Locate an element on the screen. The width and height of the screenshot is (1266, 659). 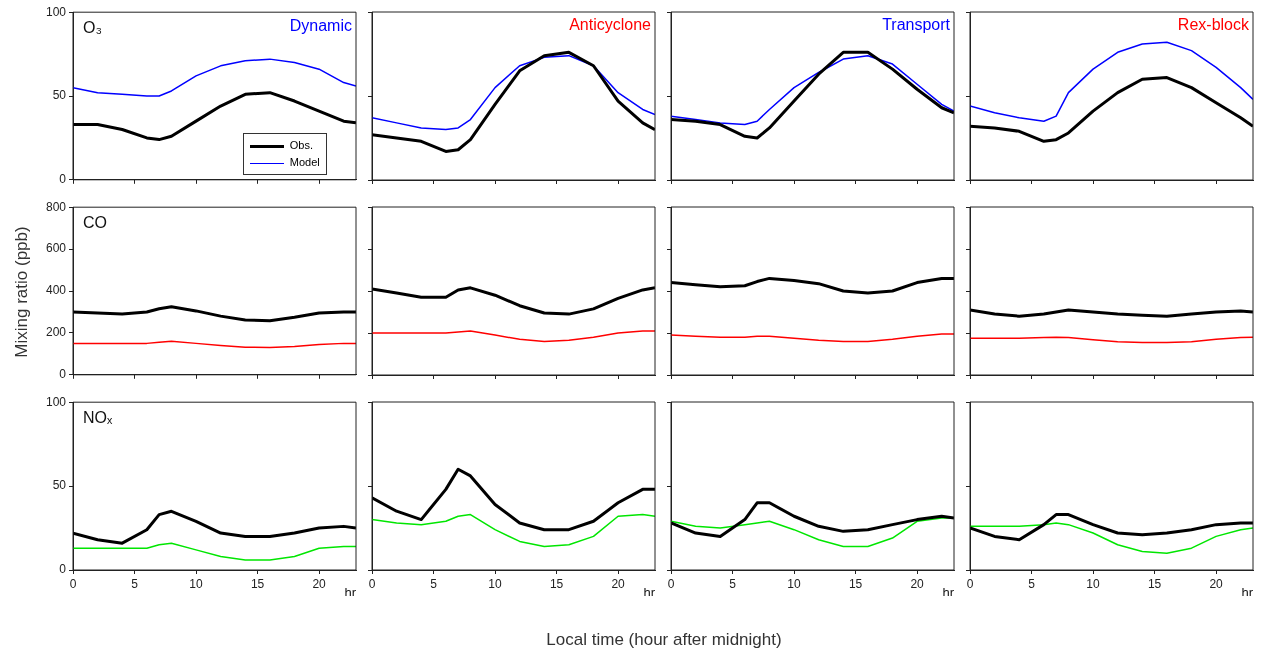
chart-title: Transport is located at coordinates (916, 25).